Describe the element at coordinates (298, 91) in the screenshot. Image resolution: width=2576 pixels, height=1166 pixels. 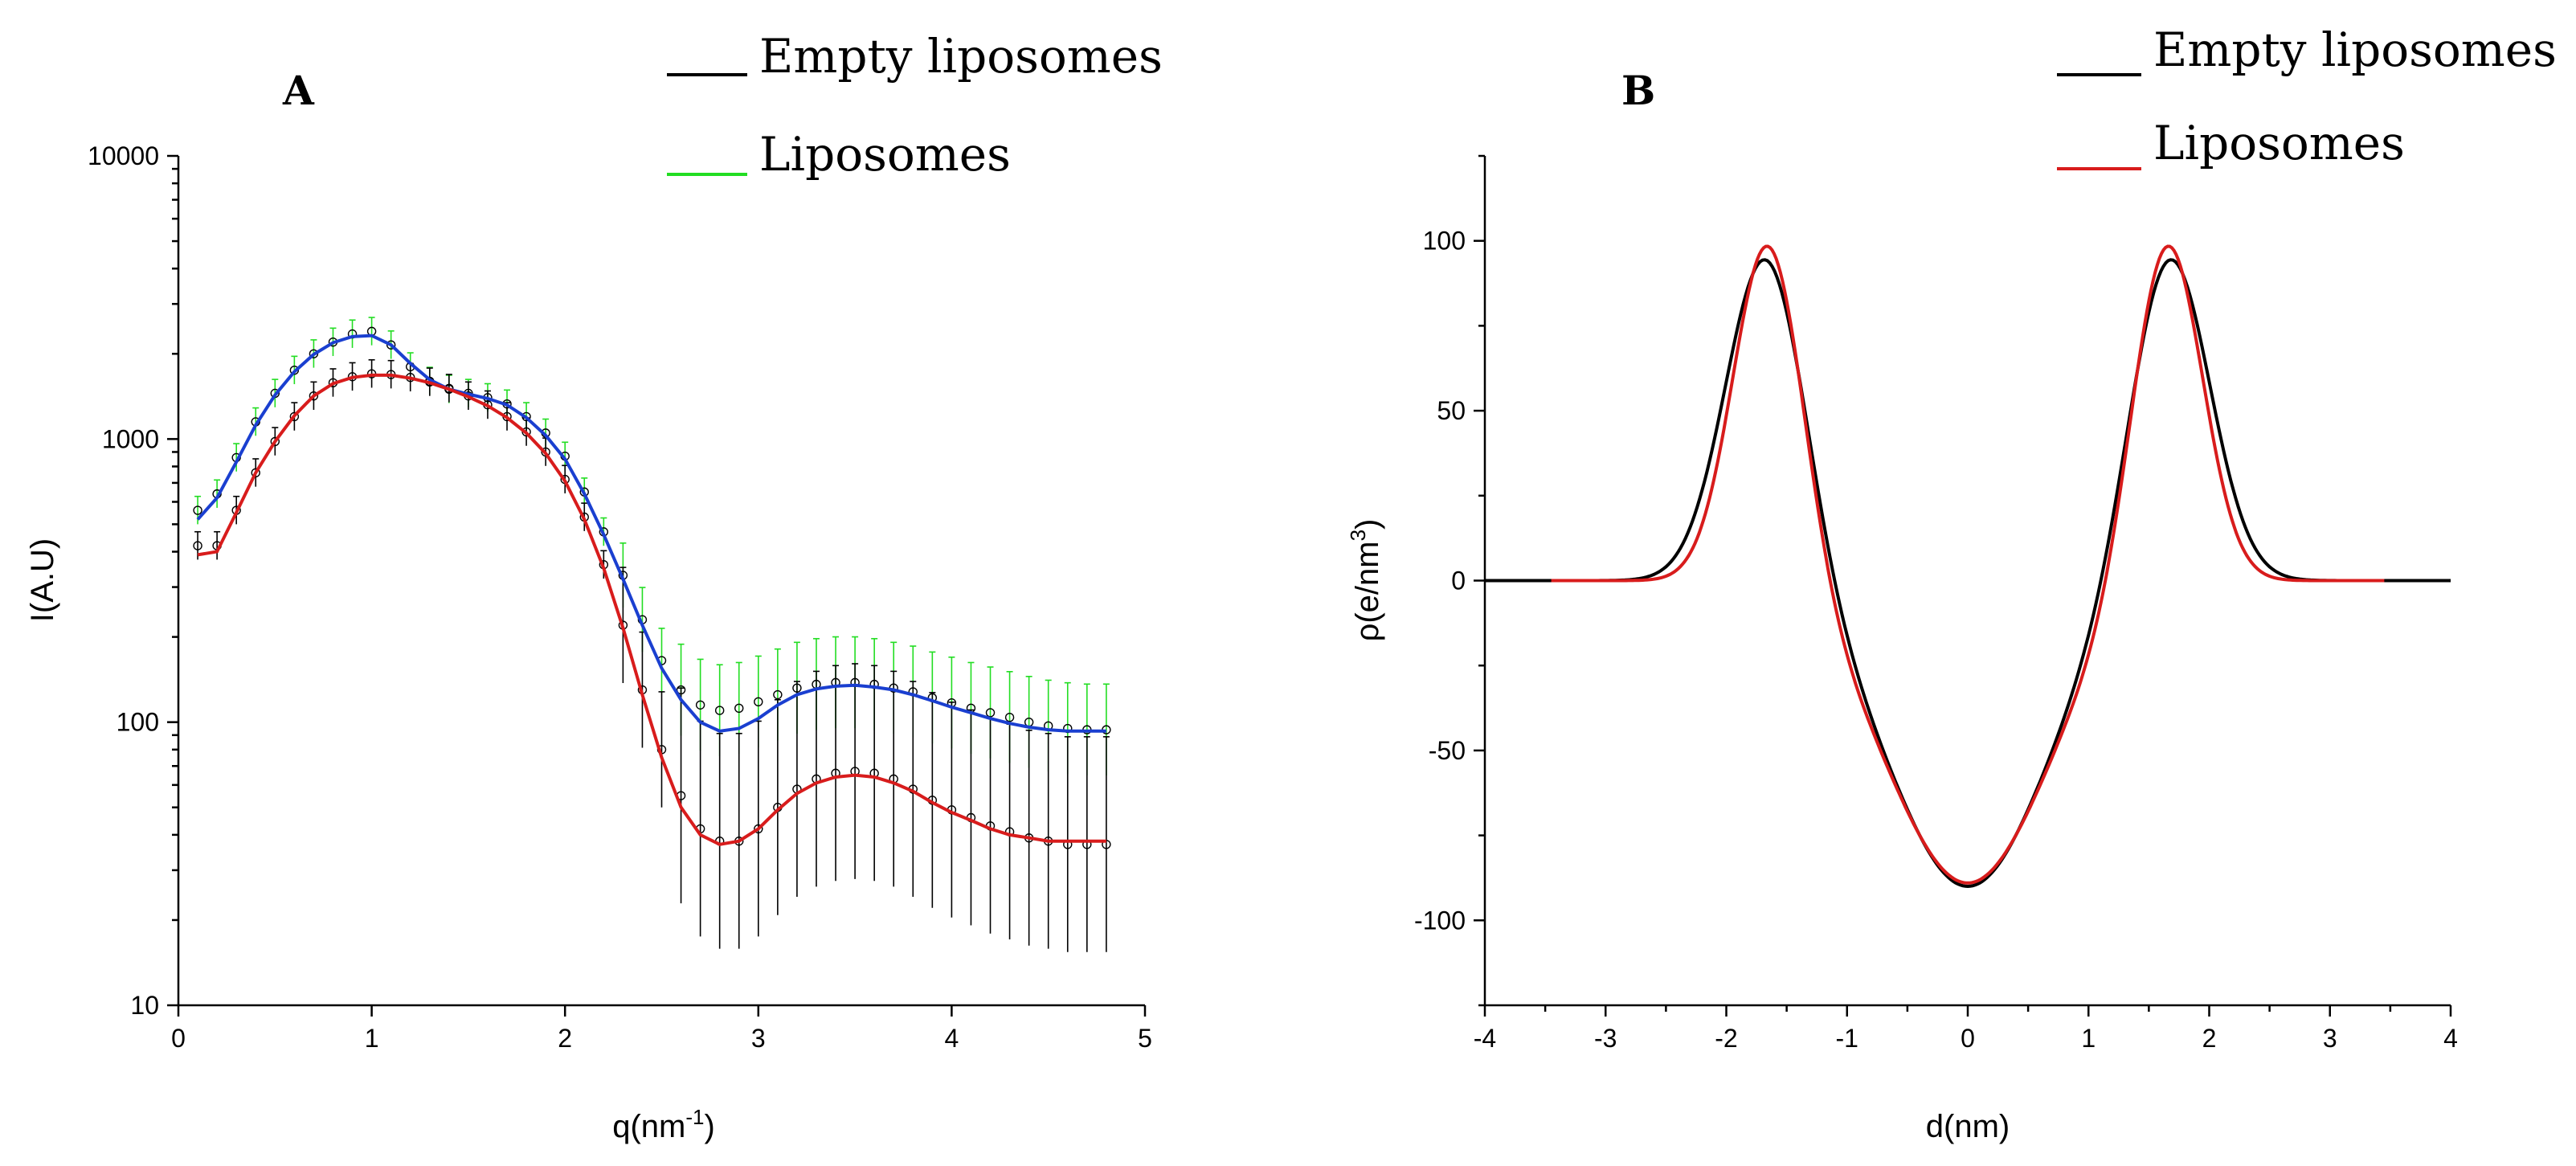
I see `panel-a-letter: A` at that location.